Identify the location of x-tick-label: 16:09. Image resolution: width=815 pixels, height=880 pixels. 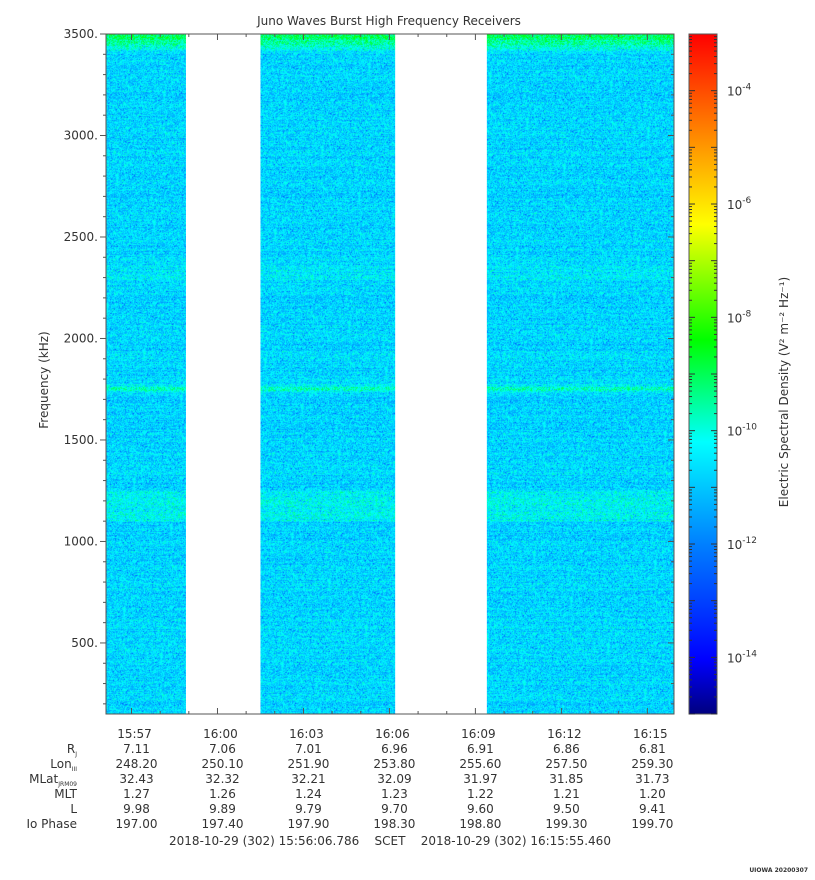
(478, 734).